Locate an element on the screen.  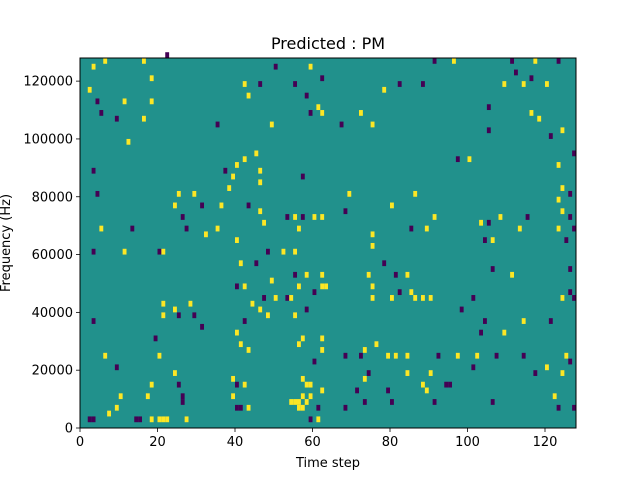
x-tick-label: 80 is located at coordinates (390, 442).